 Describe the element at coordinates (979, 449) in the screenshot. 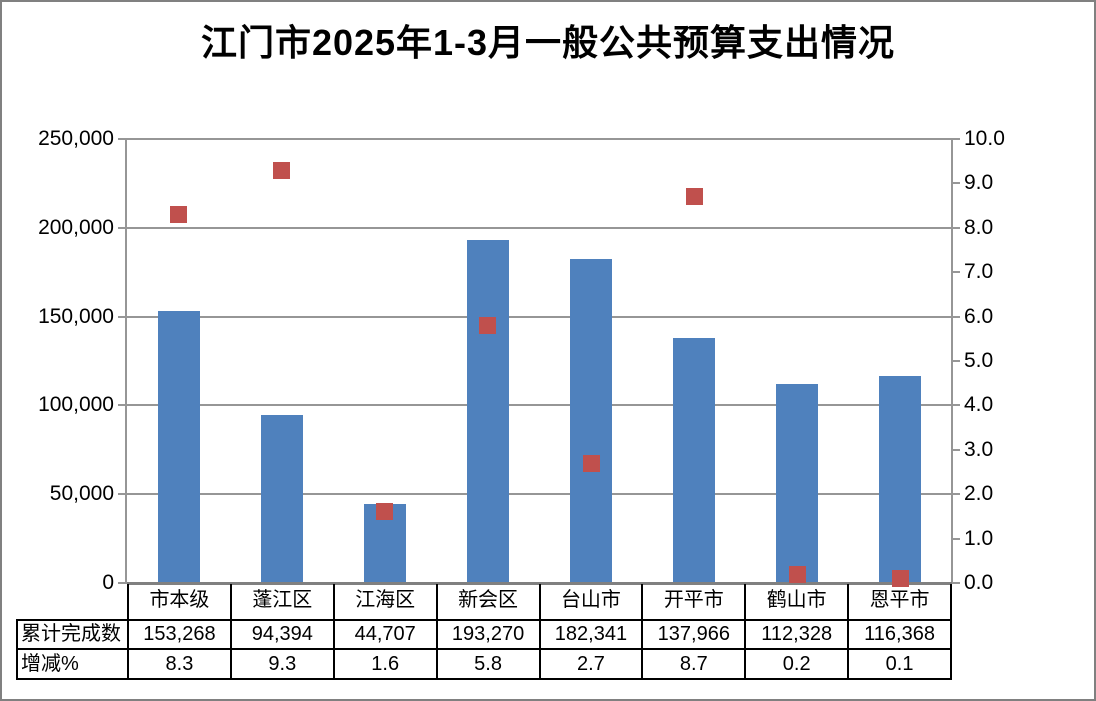

I see `y-axis-label-right: 3.0` at that location.